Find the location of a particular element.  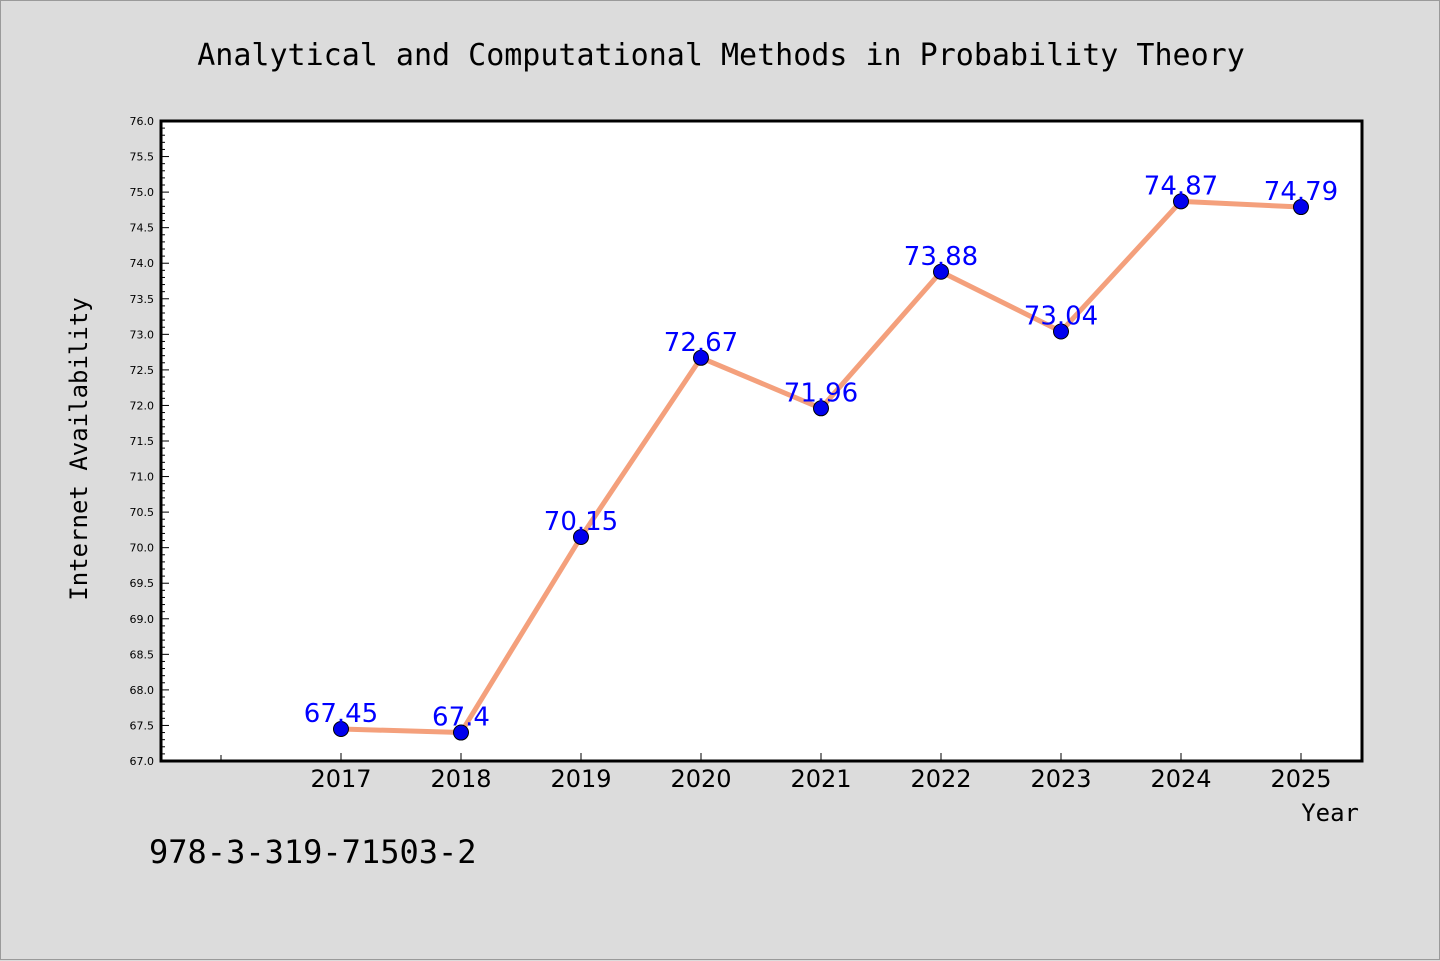

y-axis-label: Internet Availability is located at coordinates (79, 448).